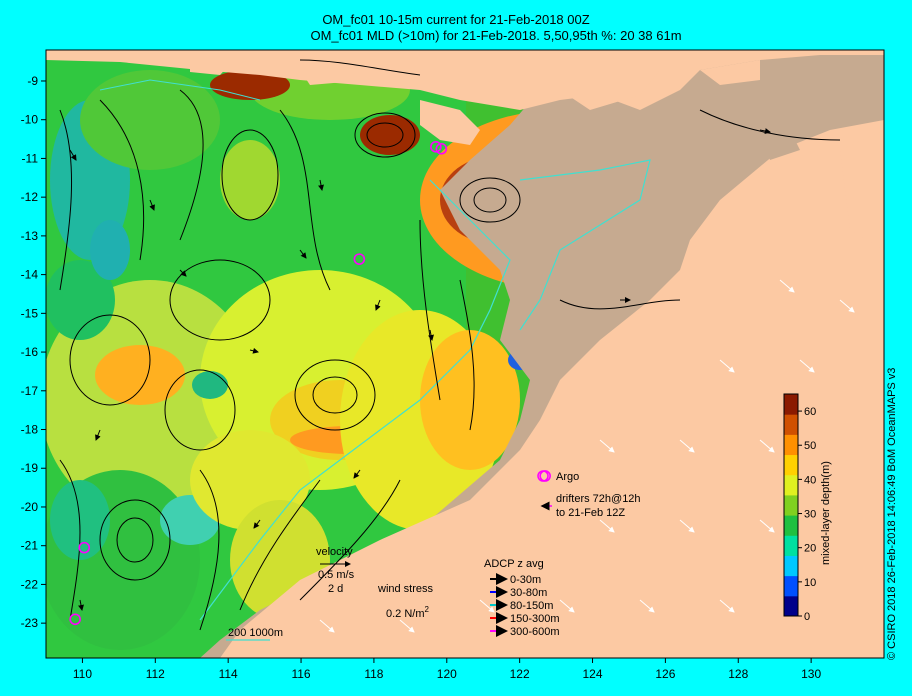 The height and width of the screenshot is (696, 912). What do you see at coordinates (155, 674) in the screenshot?
I see `x-tick-label: 112` at bounding box center [155, 674].